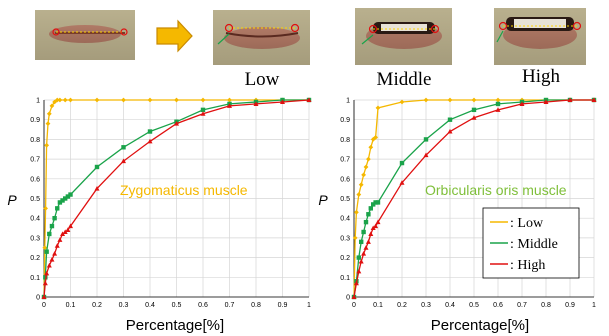 The image size is (609, 336). Describe the element at coordinates (35, 200) in the screenshot. I see `y-tick-labels: 0 0.1 0.2 0.3 0.4 0.5 0.6 0.7 0.8 0.9 1` at that location.